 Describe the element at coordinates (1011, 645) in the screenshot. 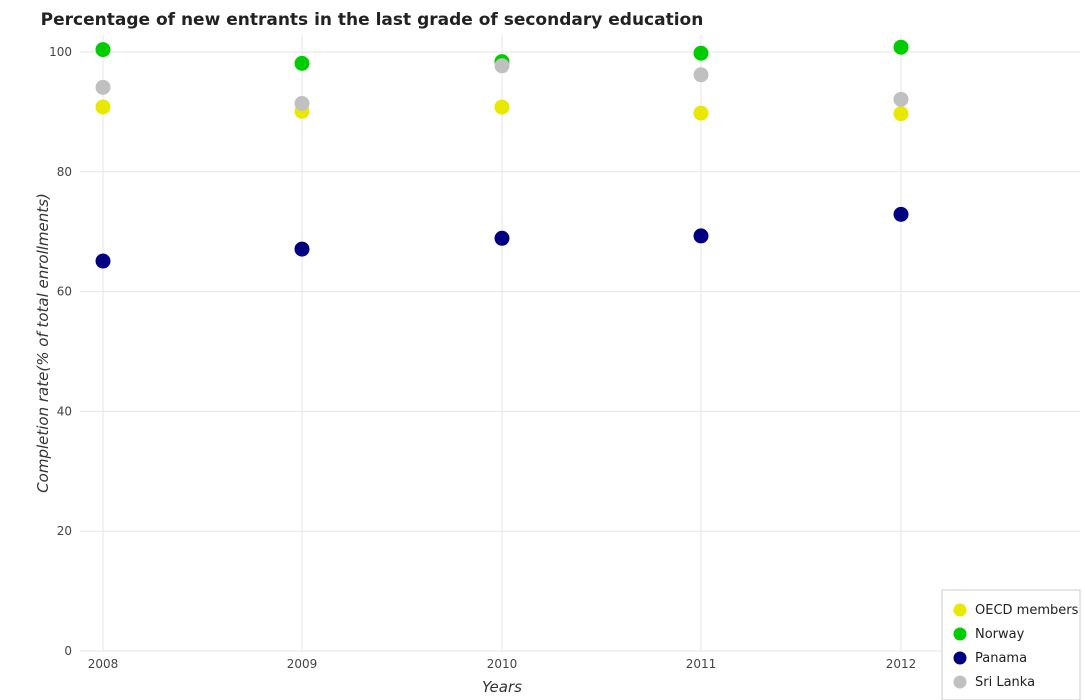

I see `legend: OECD members Norway Panama Sri Lanka` at that location.